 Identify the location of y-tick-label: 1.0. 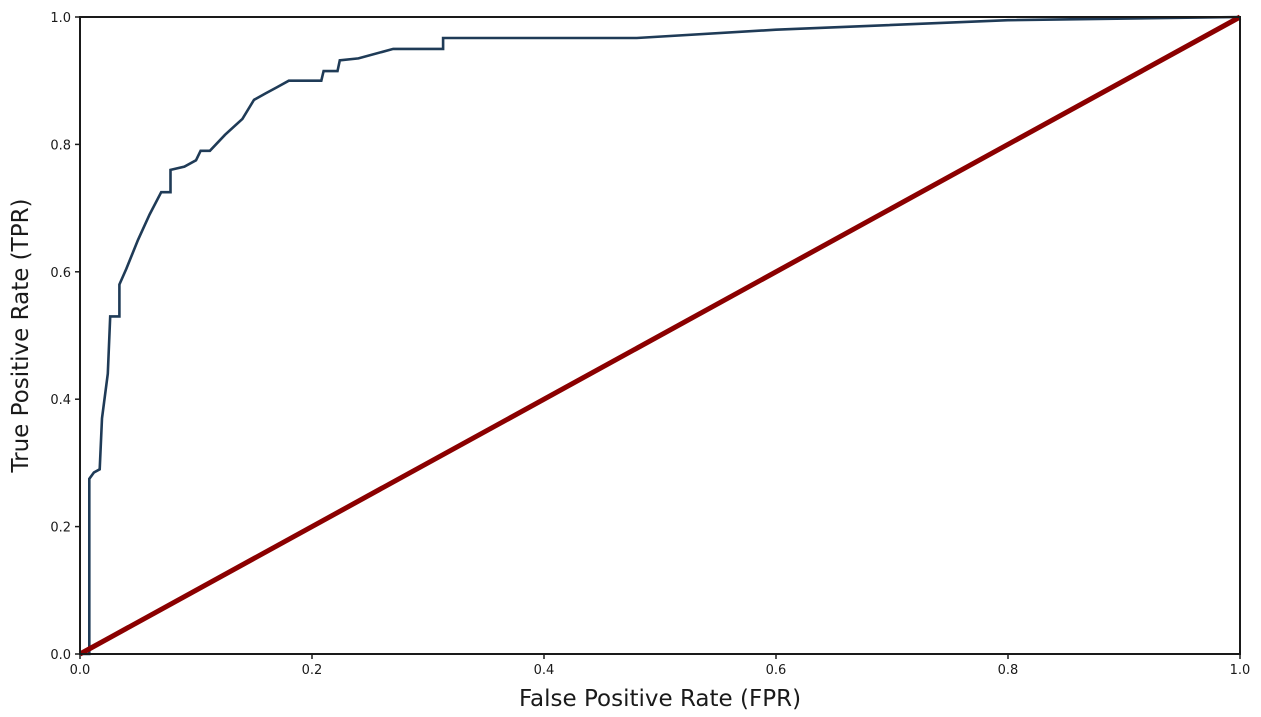
(60, 18).